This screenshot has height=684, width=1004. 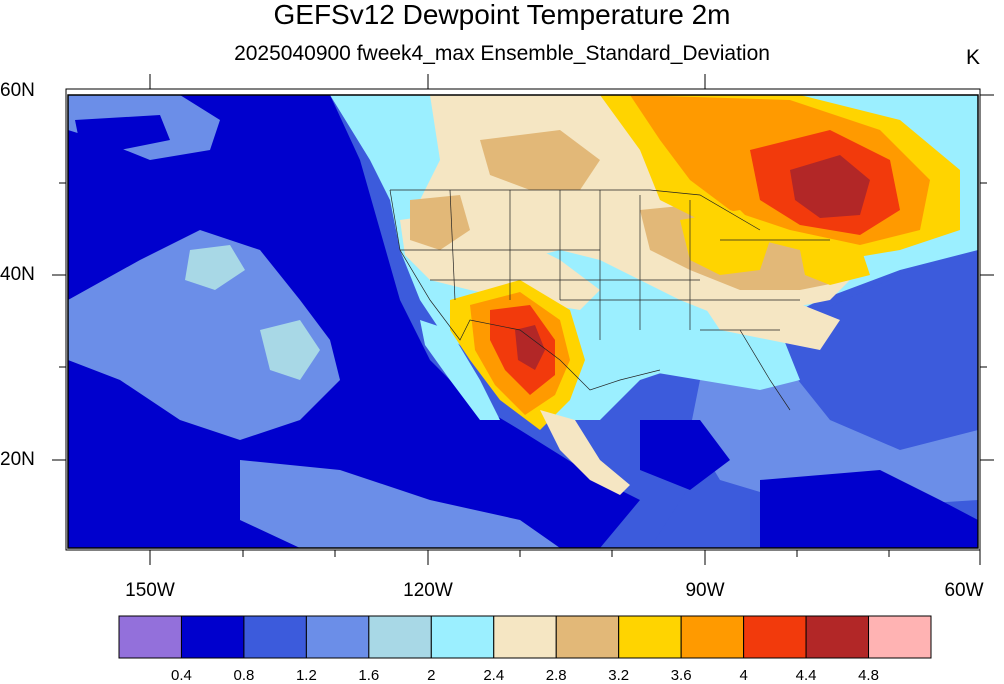 What do you see at coordinates (494, 675) in the screenshot?
I see `colorbar-tick-label: 2.4` at bounding box center [494, 675].